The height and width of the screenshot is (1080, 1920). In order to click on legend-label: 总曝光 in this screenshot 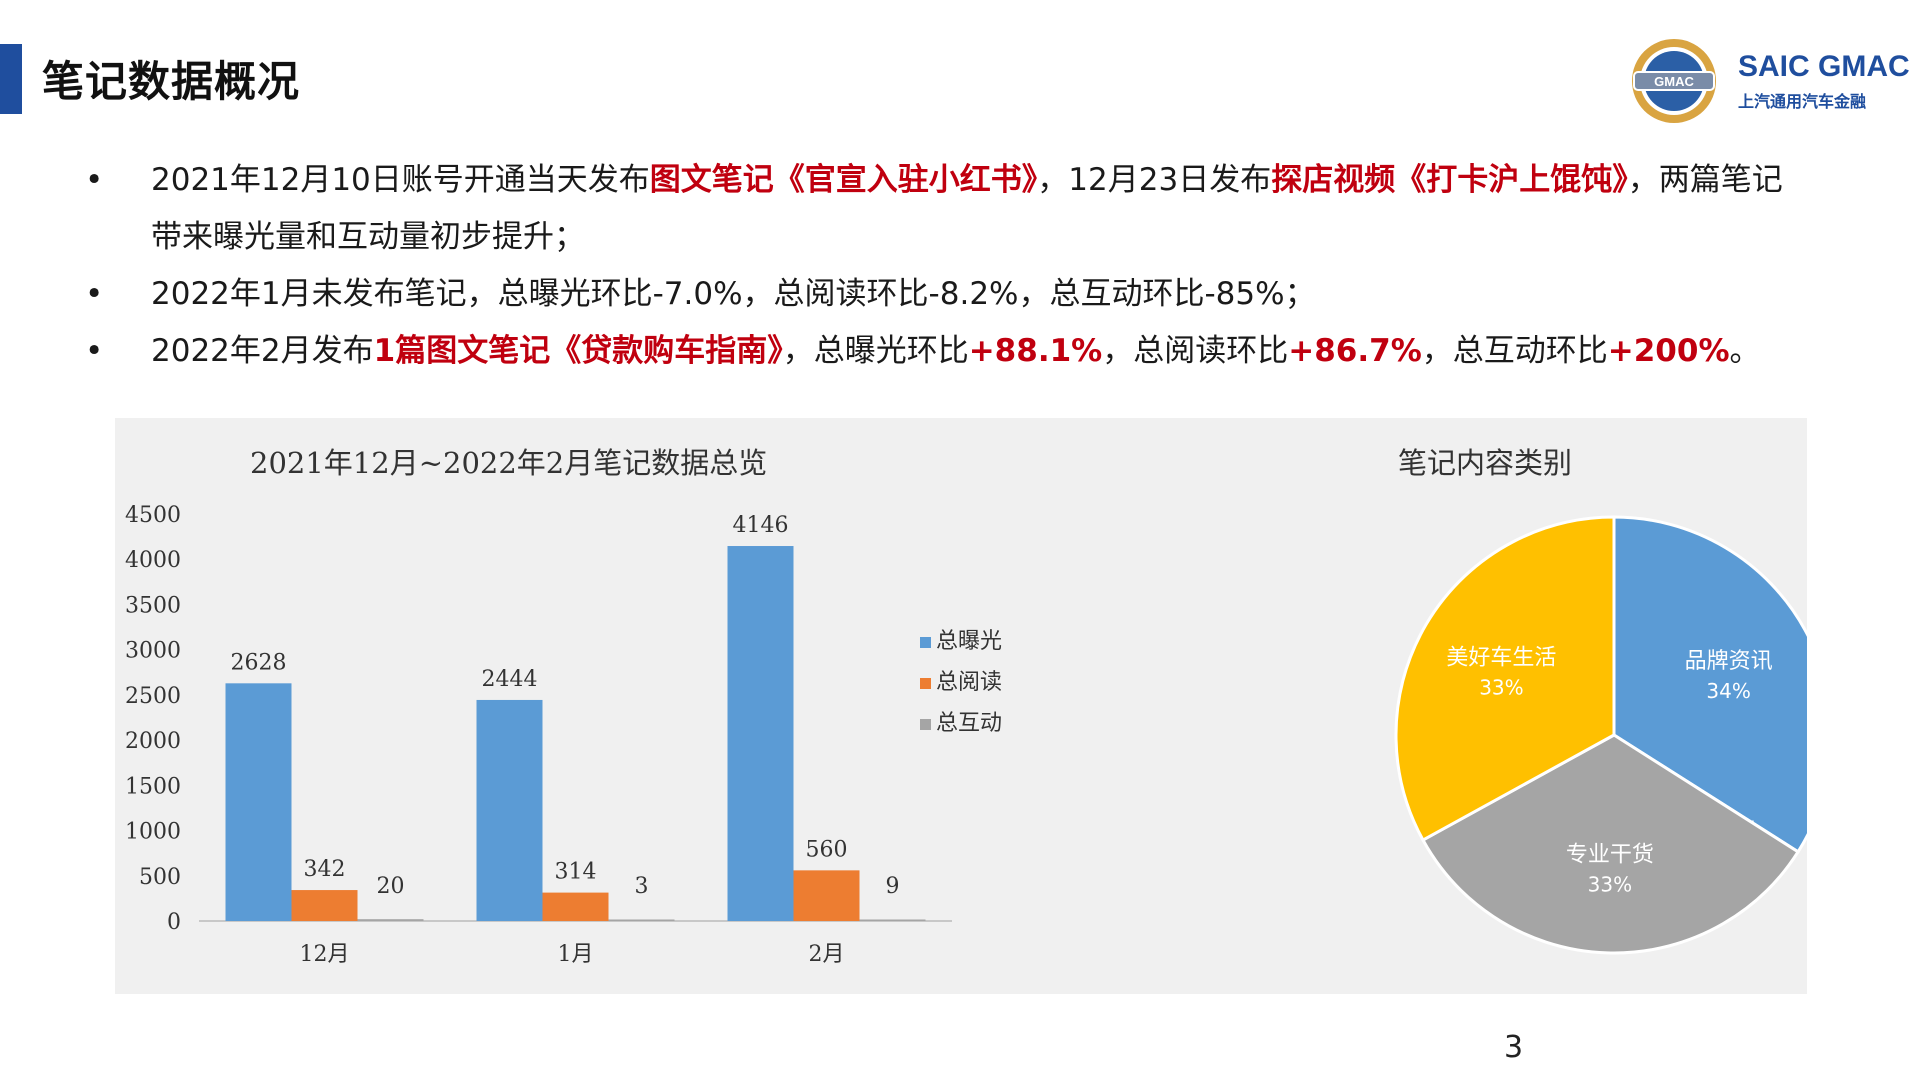, I will do `click(969, 641)`.